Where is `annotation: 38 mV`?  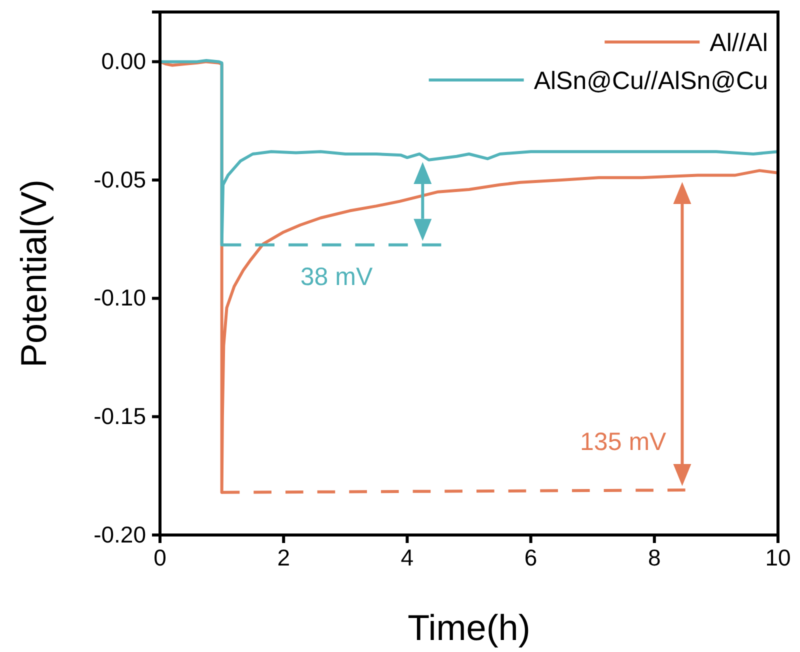 annotation: 38 mV is located at coordinates (336, 276).